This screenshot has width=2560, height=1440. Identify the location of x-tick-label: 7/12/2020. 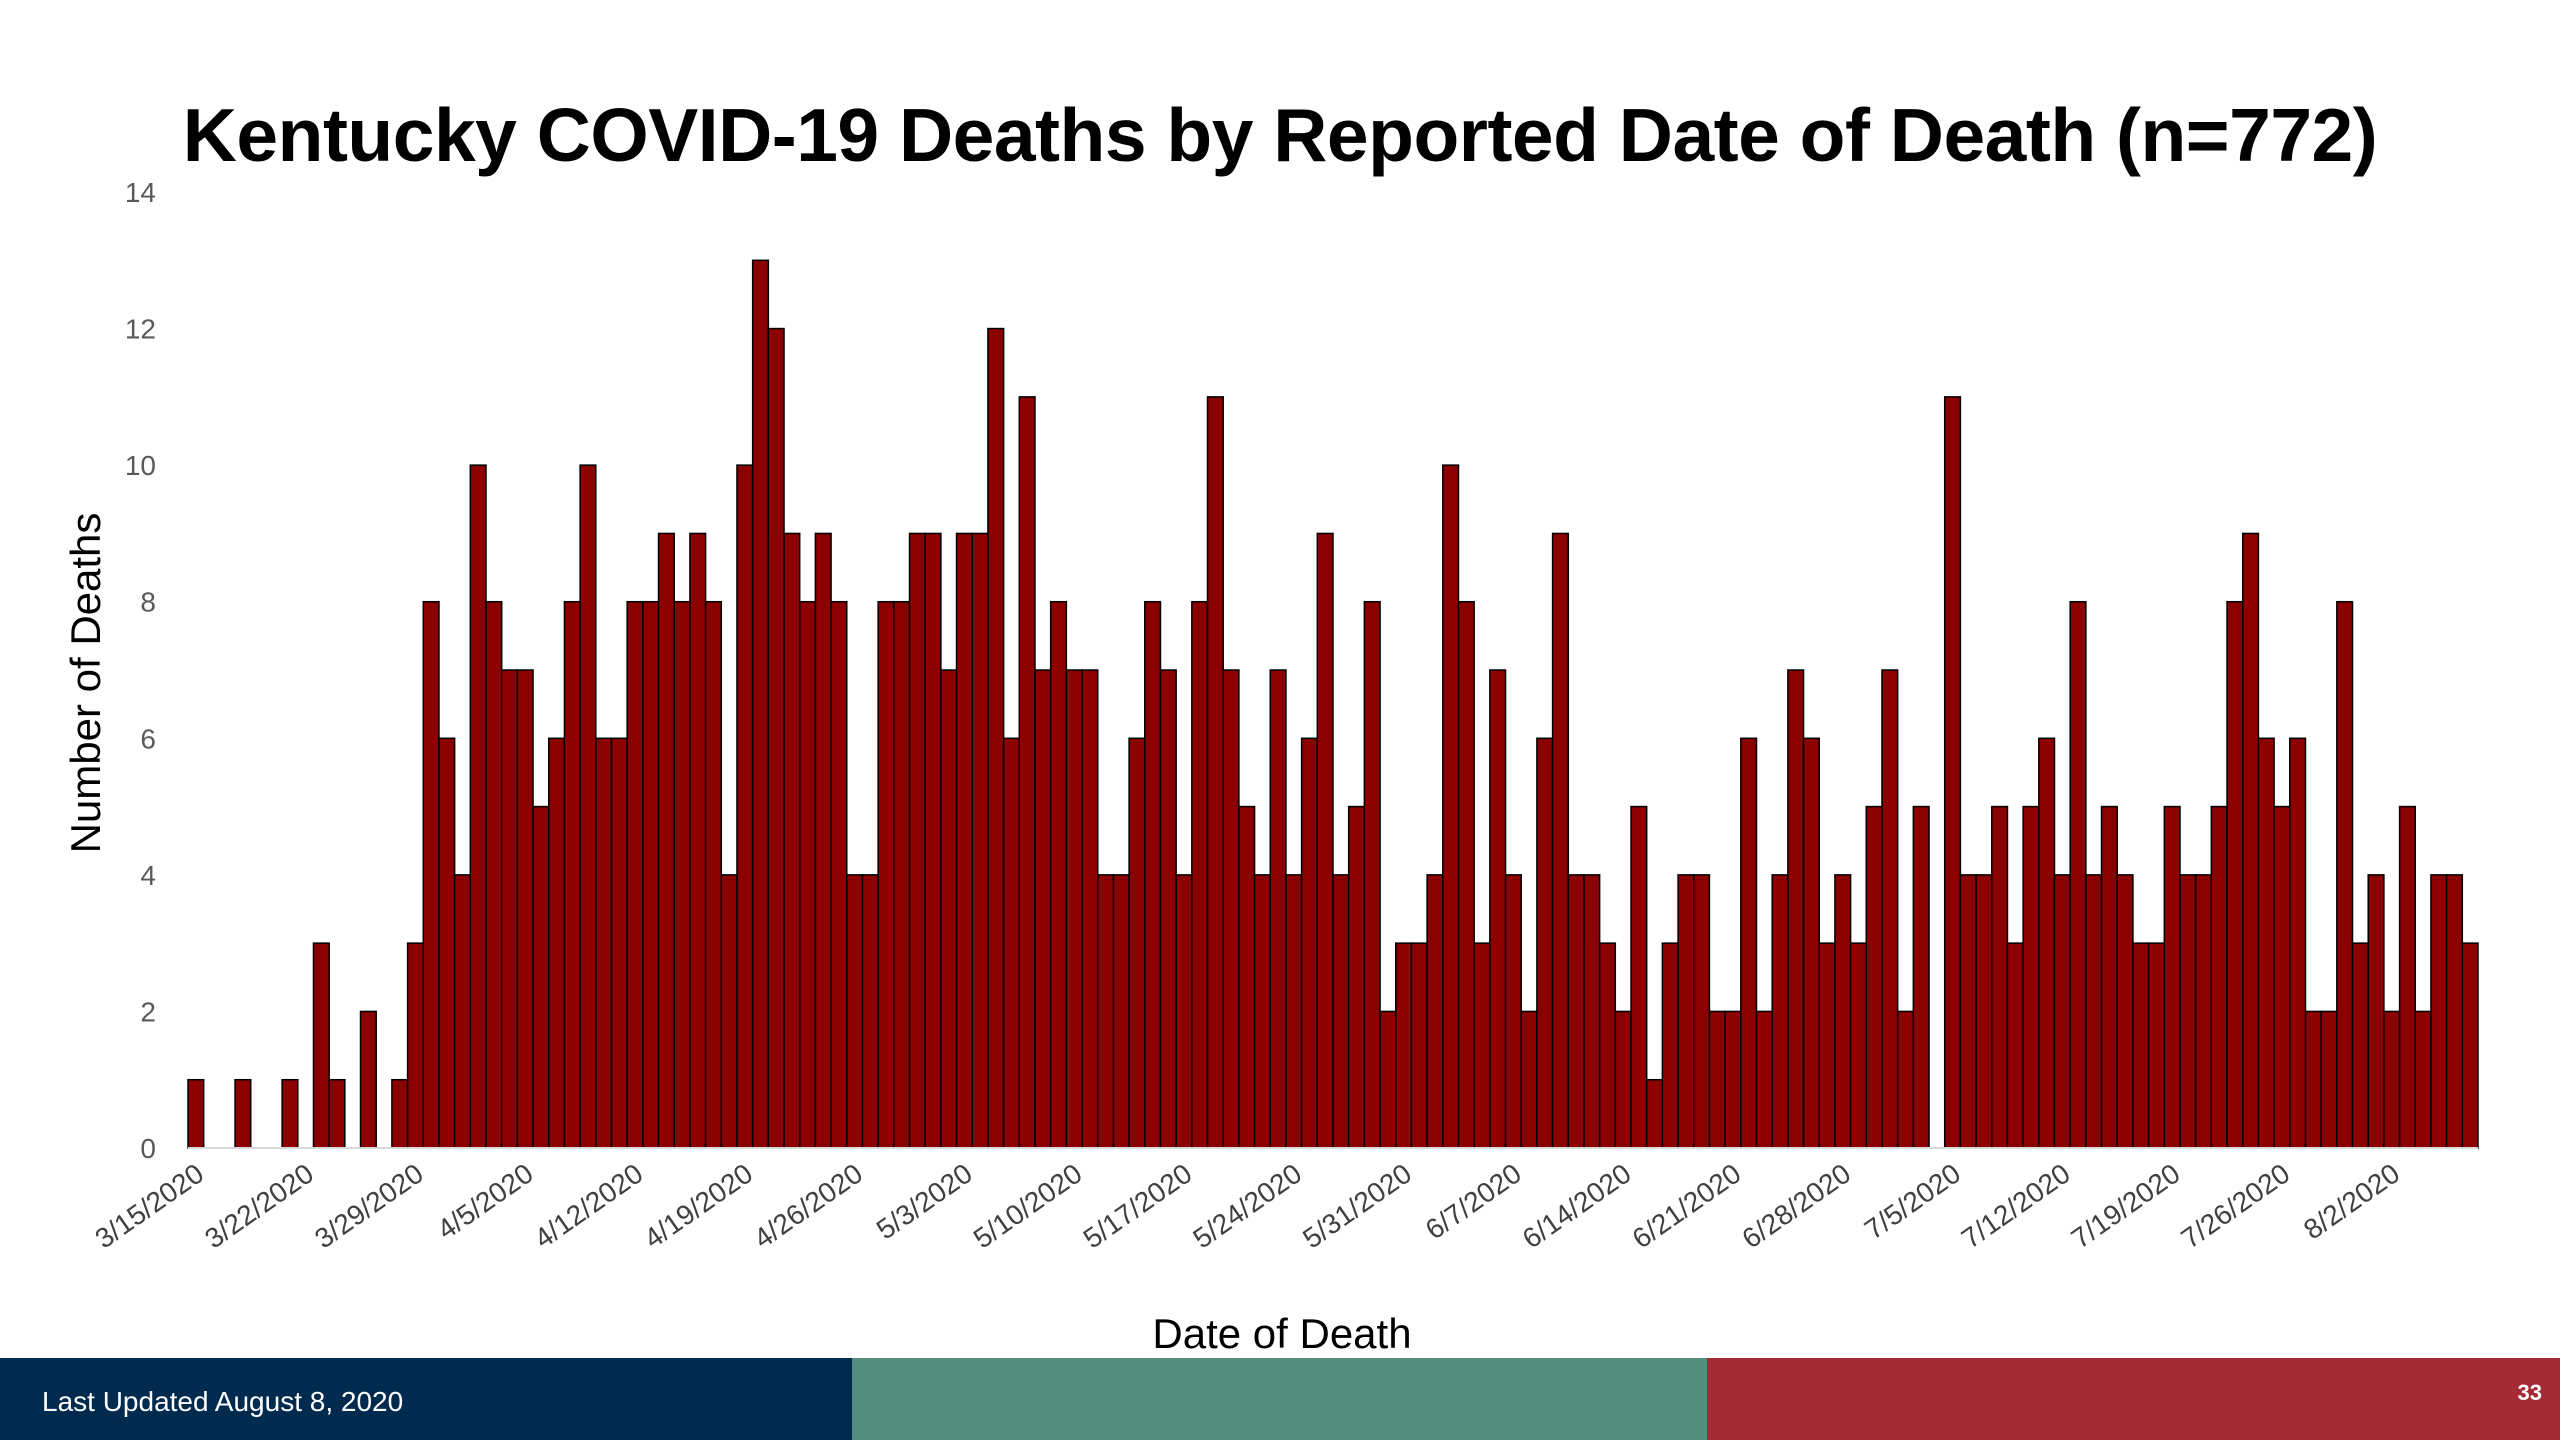
(2016, 1206).